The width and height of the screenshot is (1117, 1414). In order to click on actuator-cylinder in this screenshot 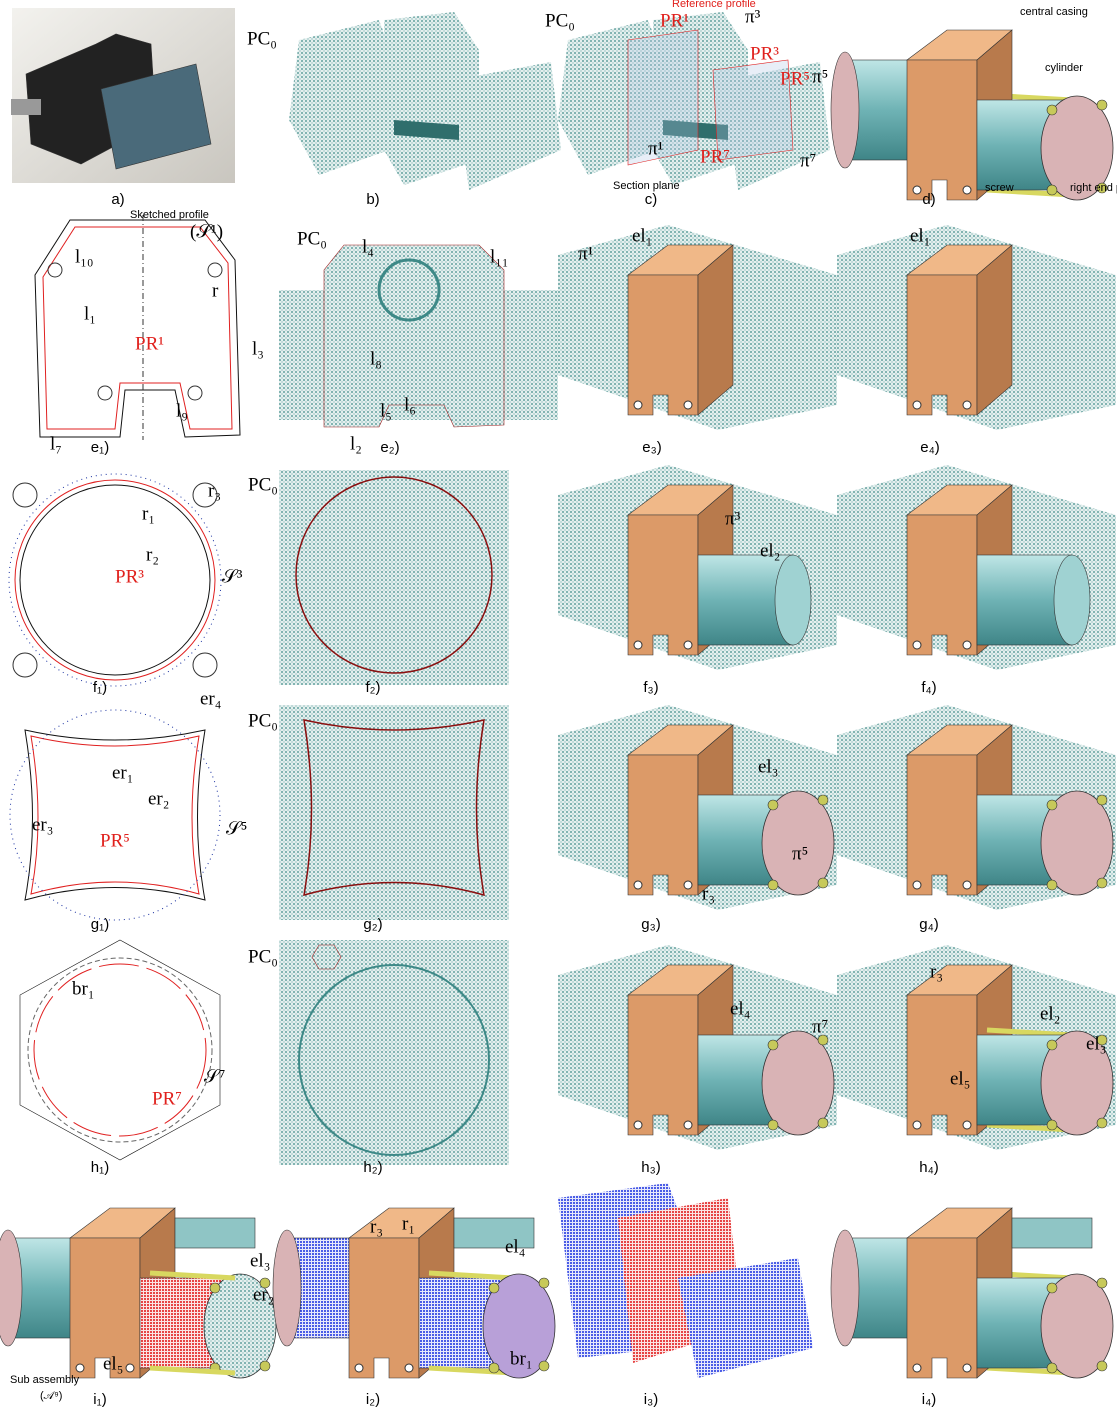, I will do `click(156, 116)`.